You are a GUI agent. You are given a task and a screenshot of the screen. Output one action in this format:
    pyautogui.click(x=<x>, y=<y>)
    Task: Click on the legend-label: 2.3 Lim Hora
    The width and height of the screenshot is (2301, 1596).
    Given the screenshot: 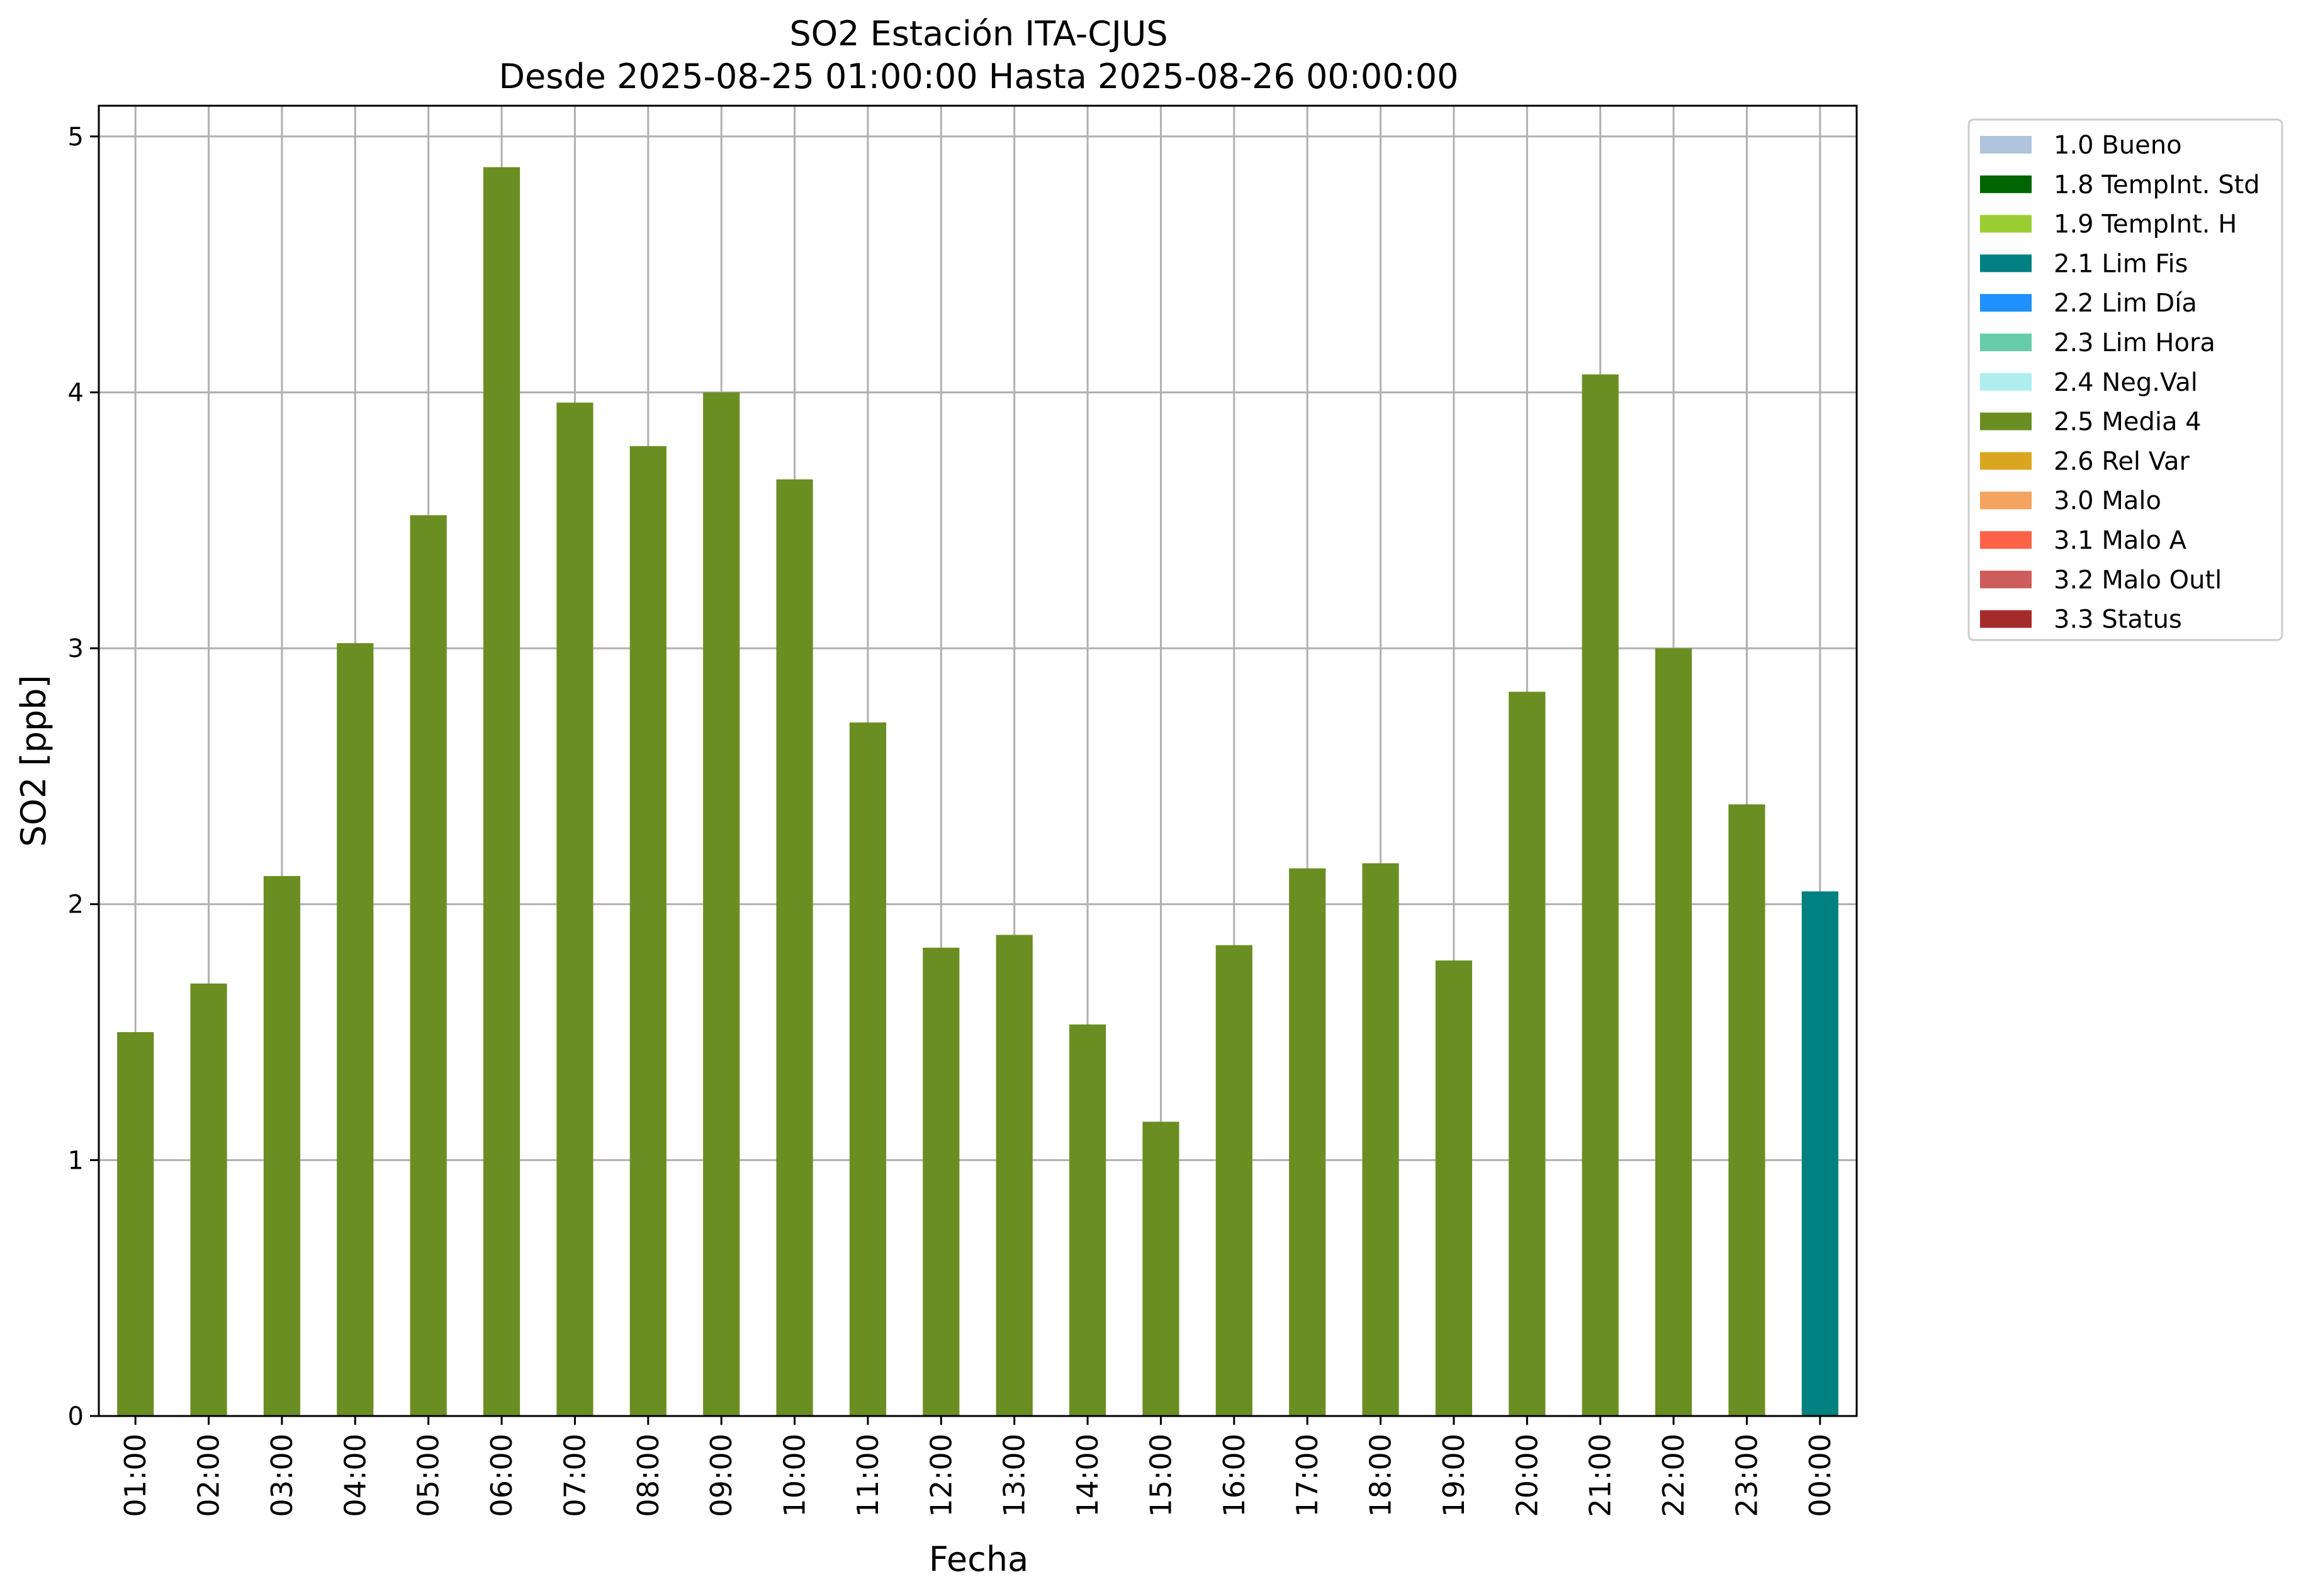 What is the action you would take?
    pyautogui.click(x=2135, y=343)
    